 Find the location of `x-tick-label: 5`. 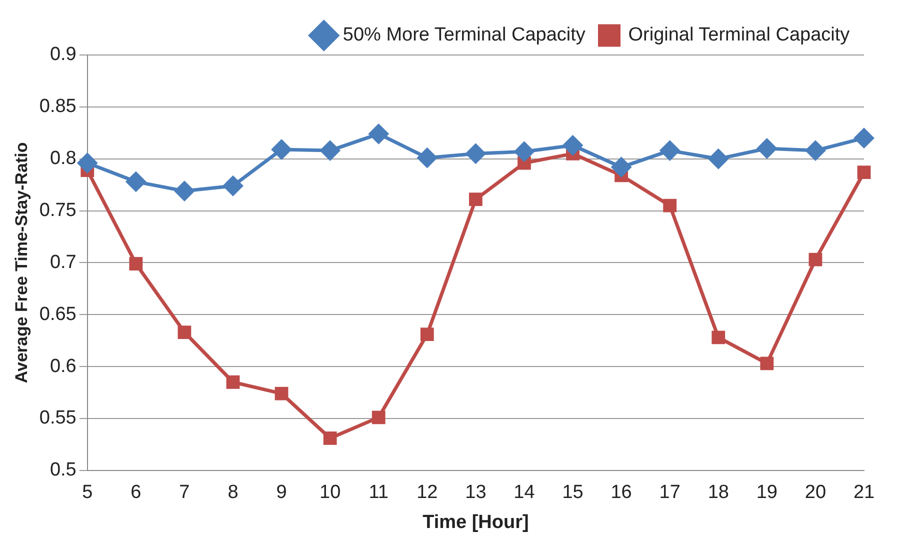

x-tick-label: 5 is located at coordinates (87, 493).